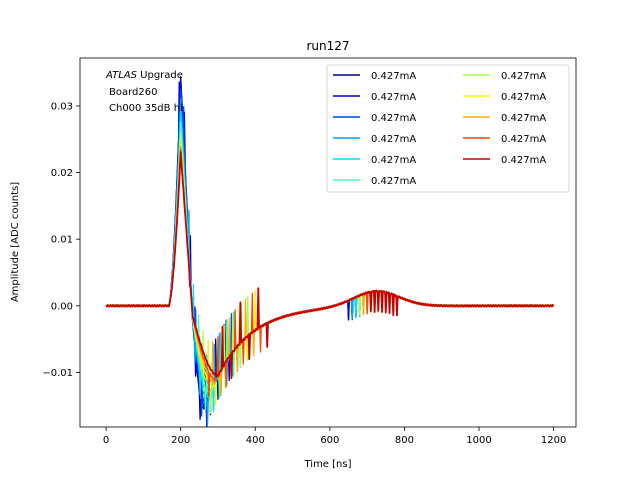  I want to click on annotation-line-1: ATLAS Upgrade, so click(144, 75).